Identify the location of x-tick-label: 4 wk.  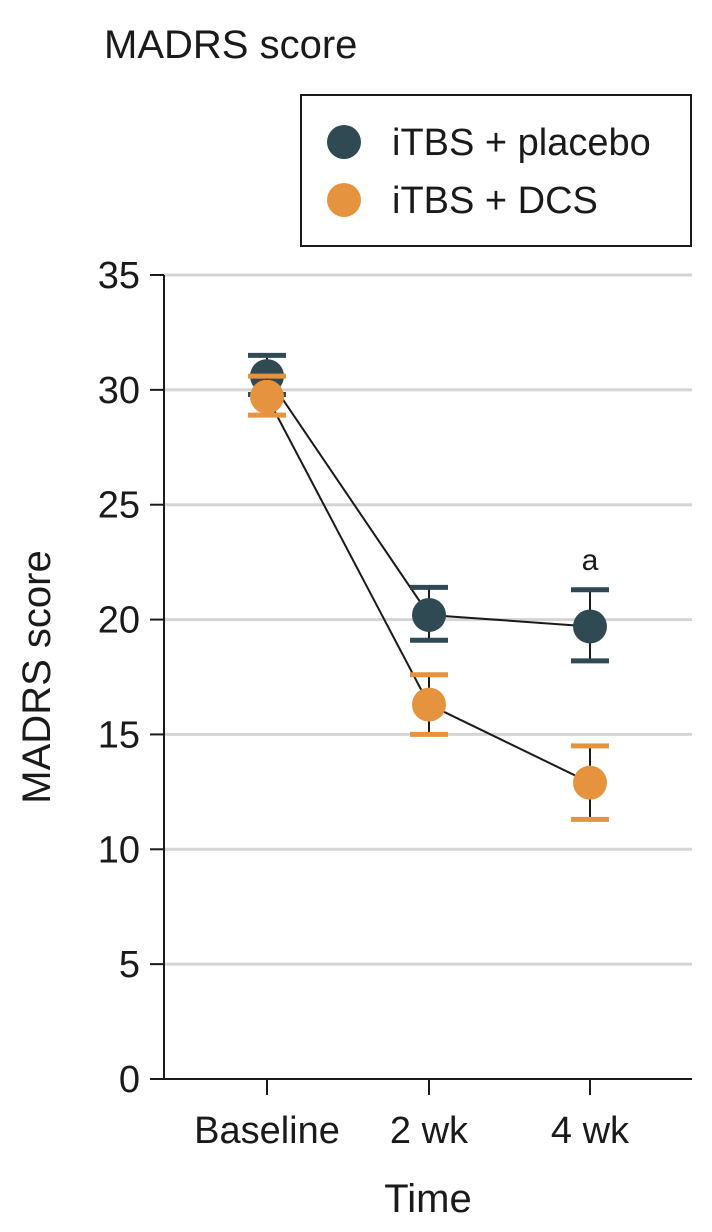
(590, 1131).